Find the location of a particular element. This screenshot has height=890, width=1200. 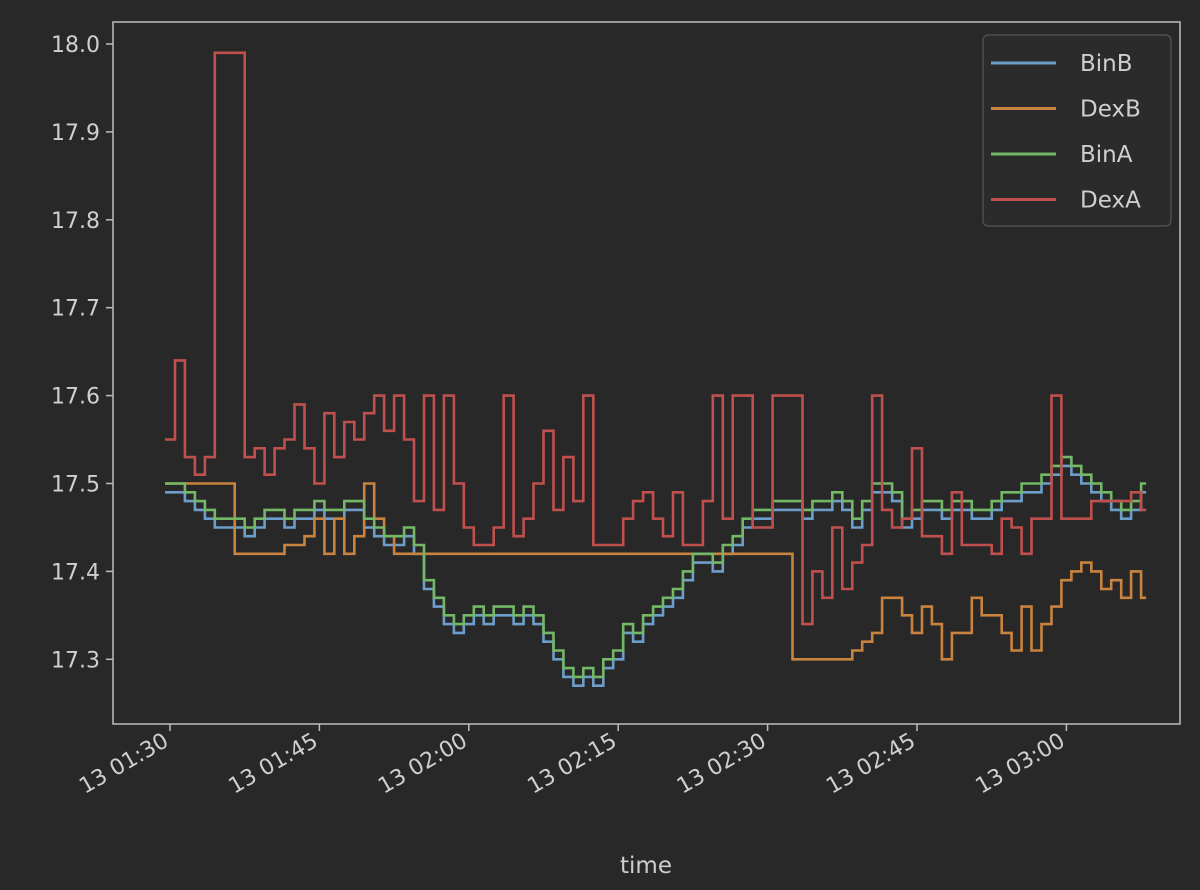

y-tick-label: 17.6 is located at coordinates (75, 397).